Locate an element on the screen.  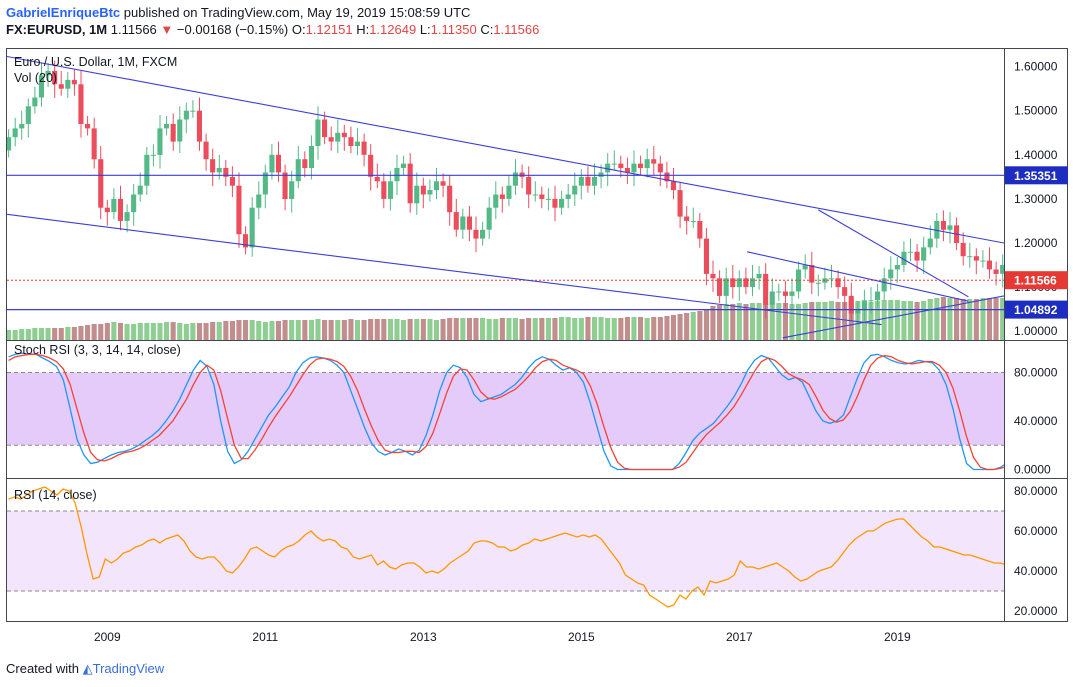
tradingview-brand: TradingView is located at coordinates (128, 668).